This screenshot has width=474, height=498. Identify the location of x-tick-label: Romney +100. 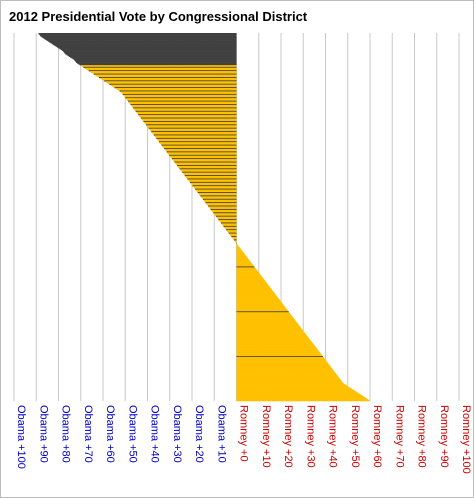
(466, 439).